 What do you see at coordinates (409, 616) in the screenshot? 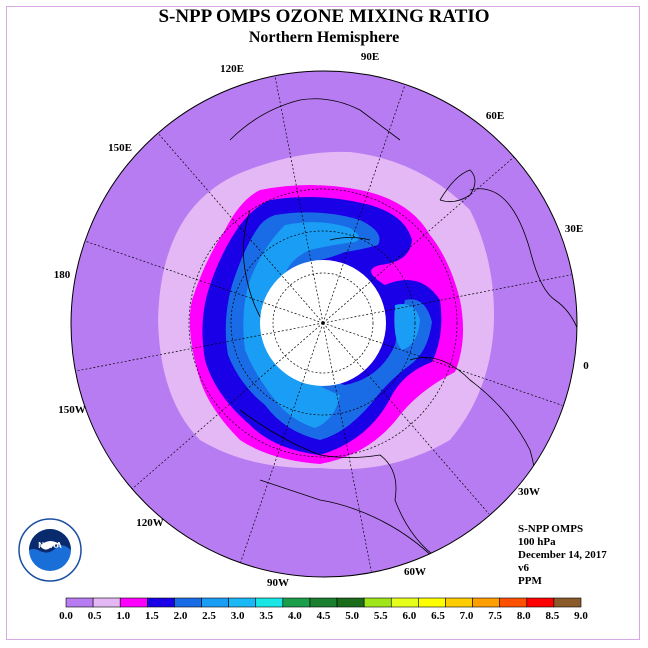
I see `colorbar-tick-label: 6.0` at bounding box center [409, 616].